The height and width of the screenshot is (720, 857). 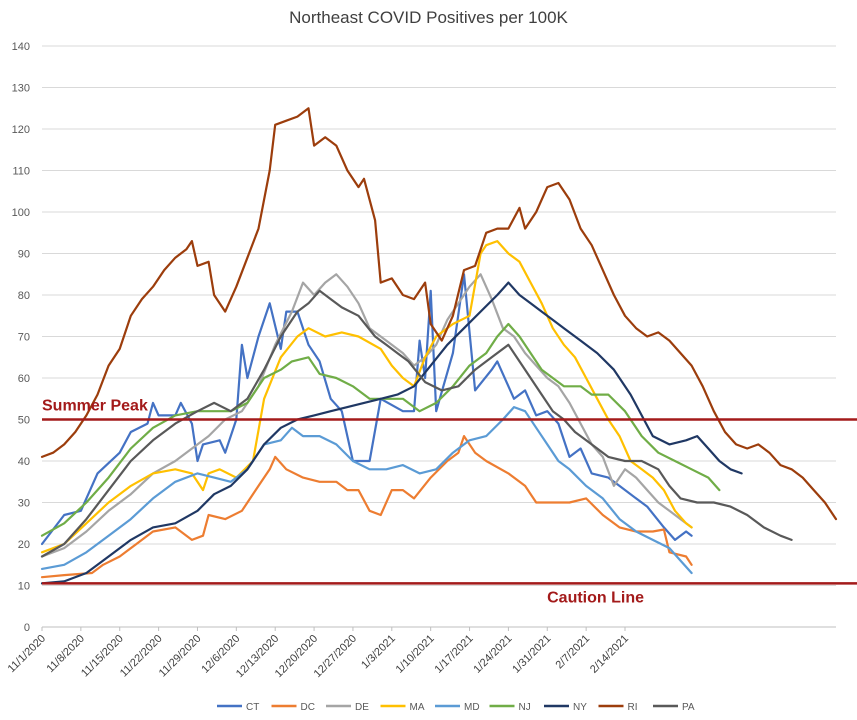 I want to click on legend-label: NJ, so click(x=525, y=707).